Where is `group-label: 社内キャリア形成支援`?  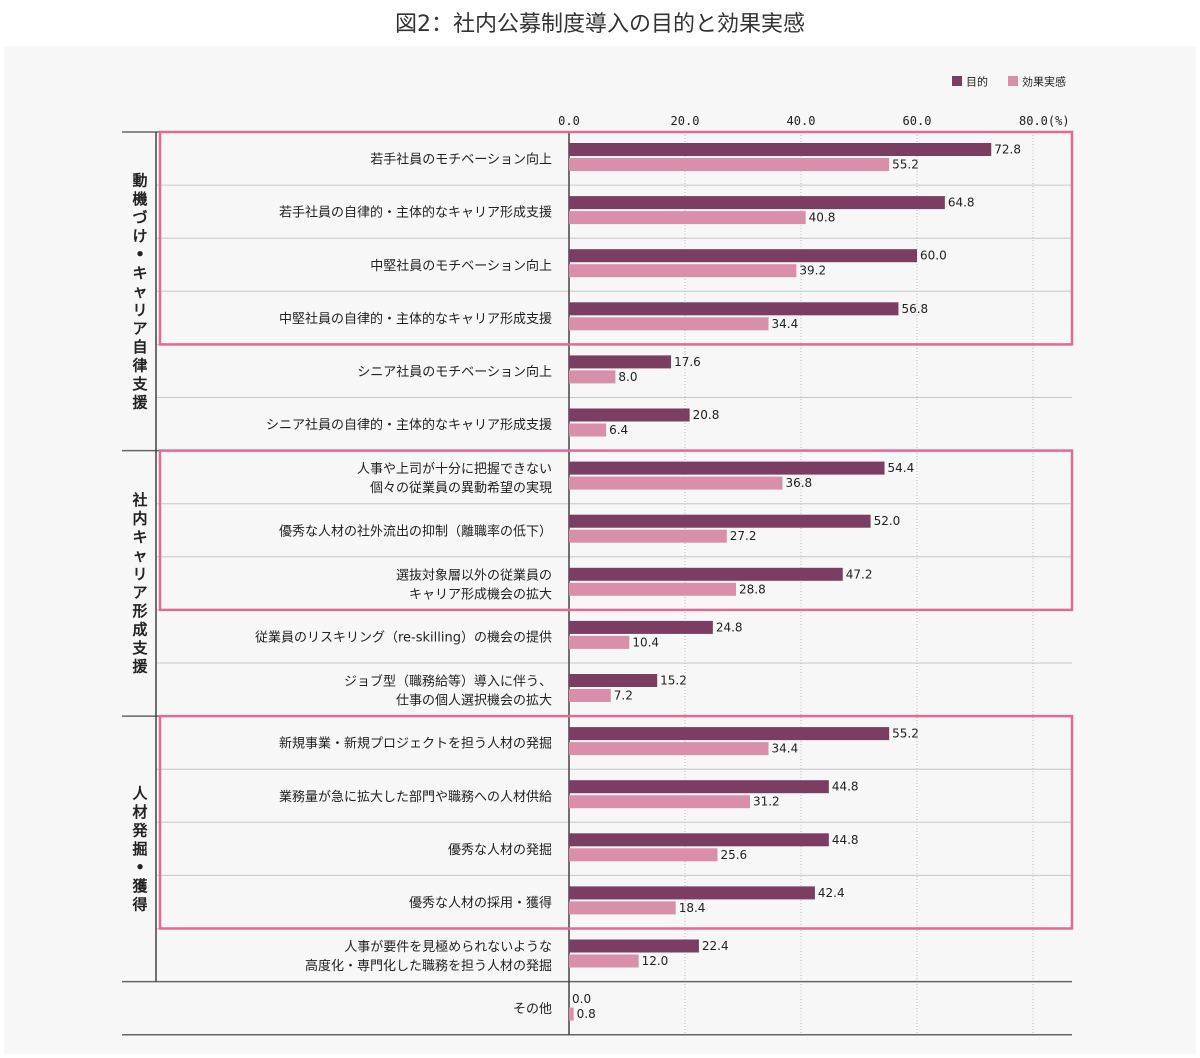 group-label: 社内キャリア形成支援 is located at coordinates (139, 583).